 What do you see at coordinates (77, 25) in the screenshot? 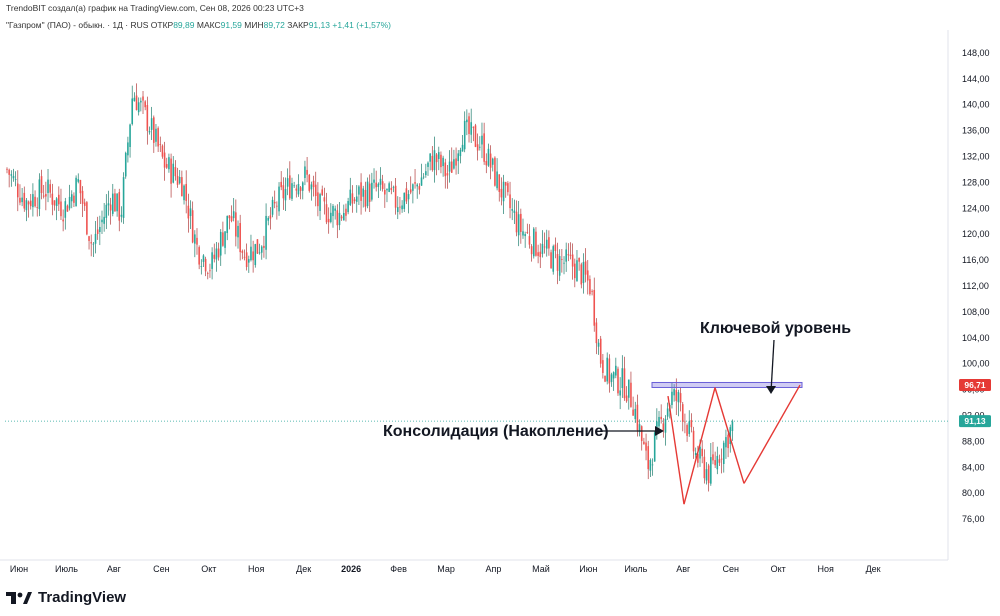
I see `symbol-name: "Газпром" (ПАО) - обыкн. · 1Д · RUS` at bounding box center [77, 25].